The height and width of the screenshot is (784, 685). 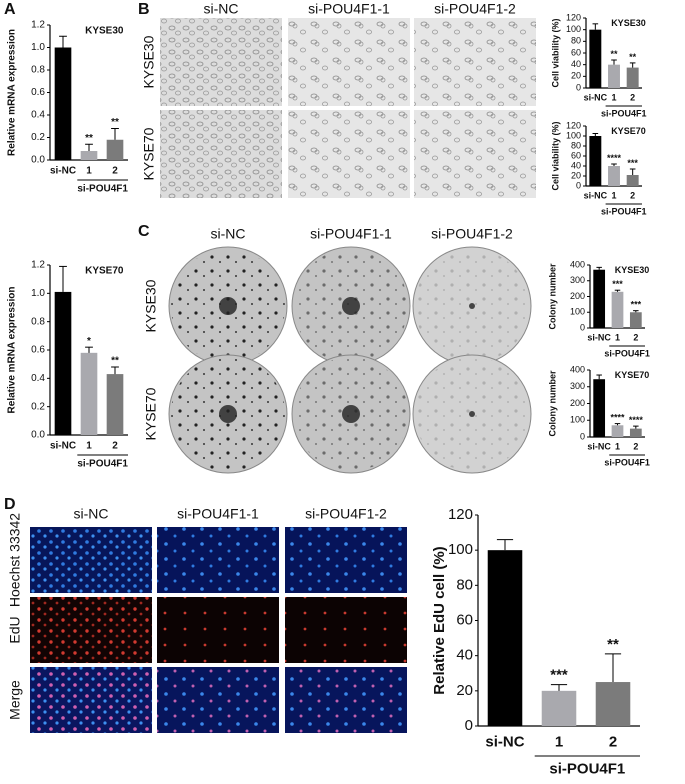 I want to click on panel-label: D, so click(x=10, y=504).